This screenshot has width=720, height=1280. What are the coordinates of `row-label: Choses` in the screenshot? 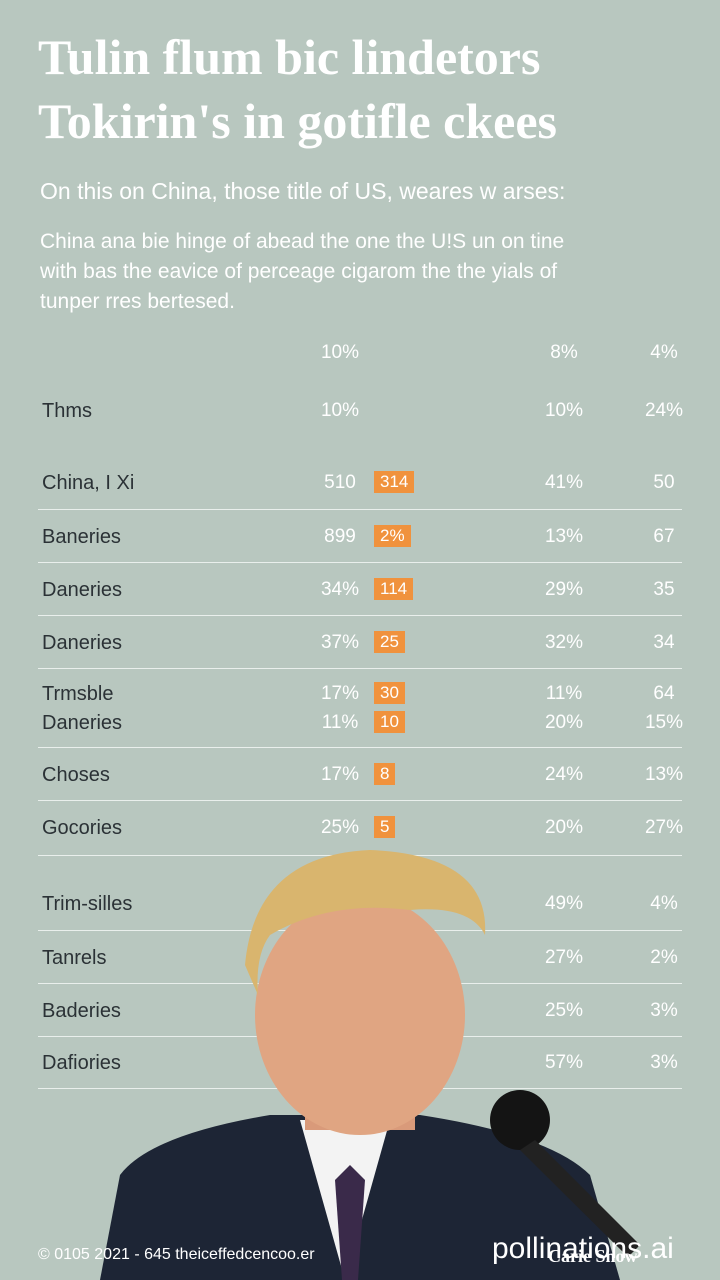 It's located at (76, 775).